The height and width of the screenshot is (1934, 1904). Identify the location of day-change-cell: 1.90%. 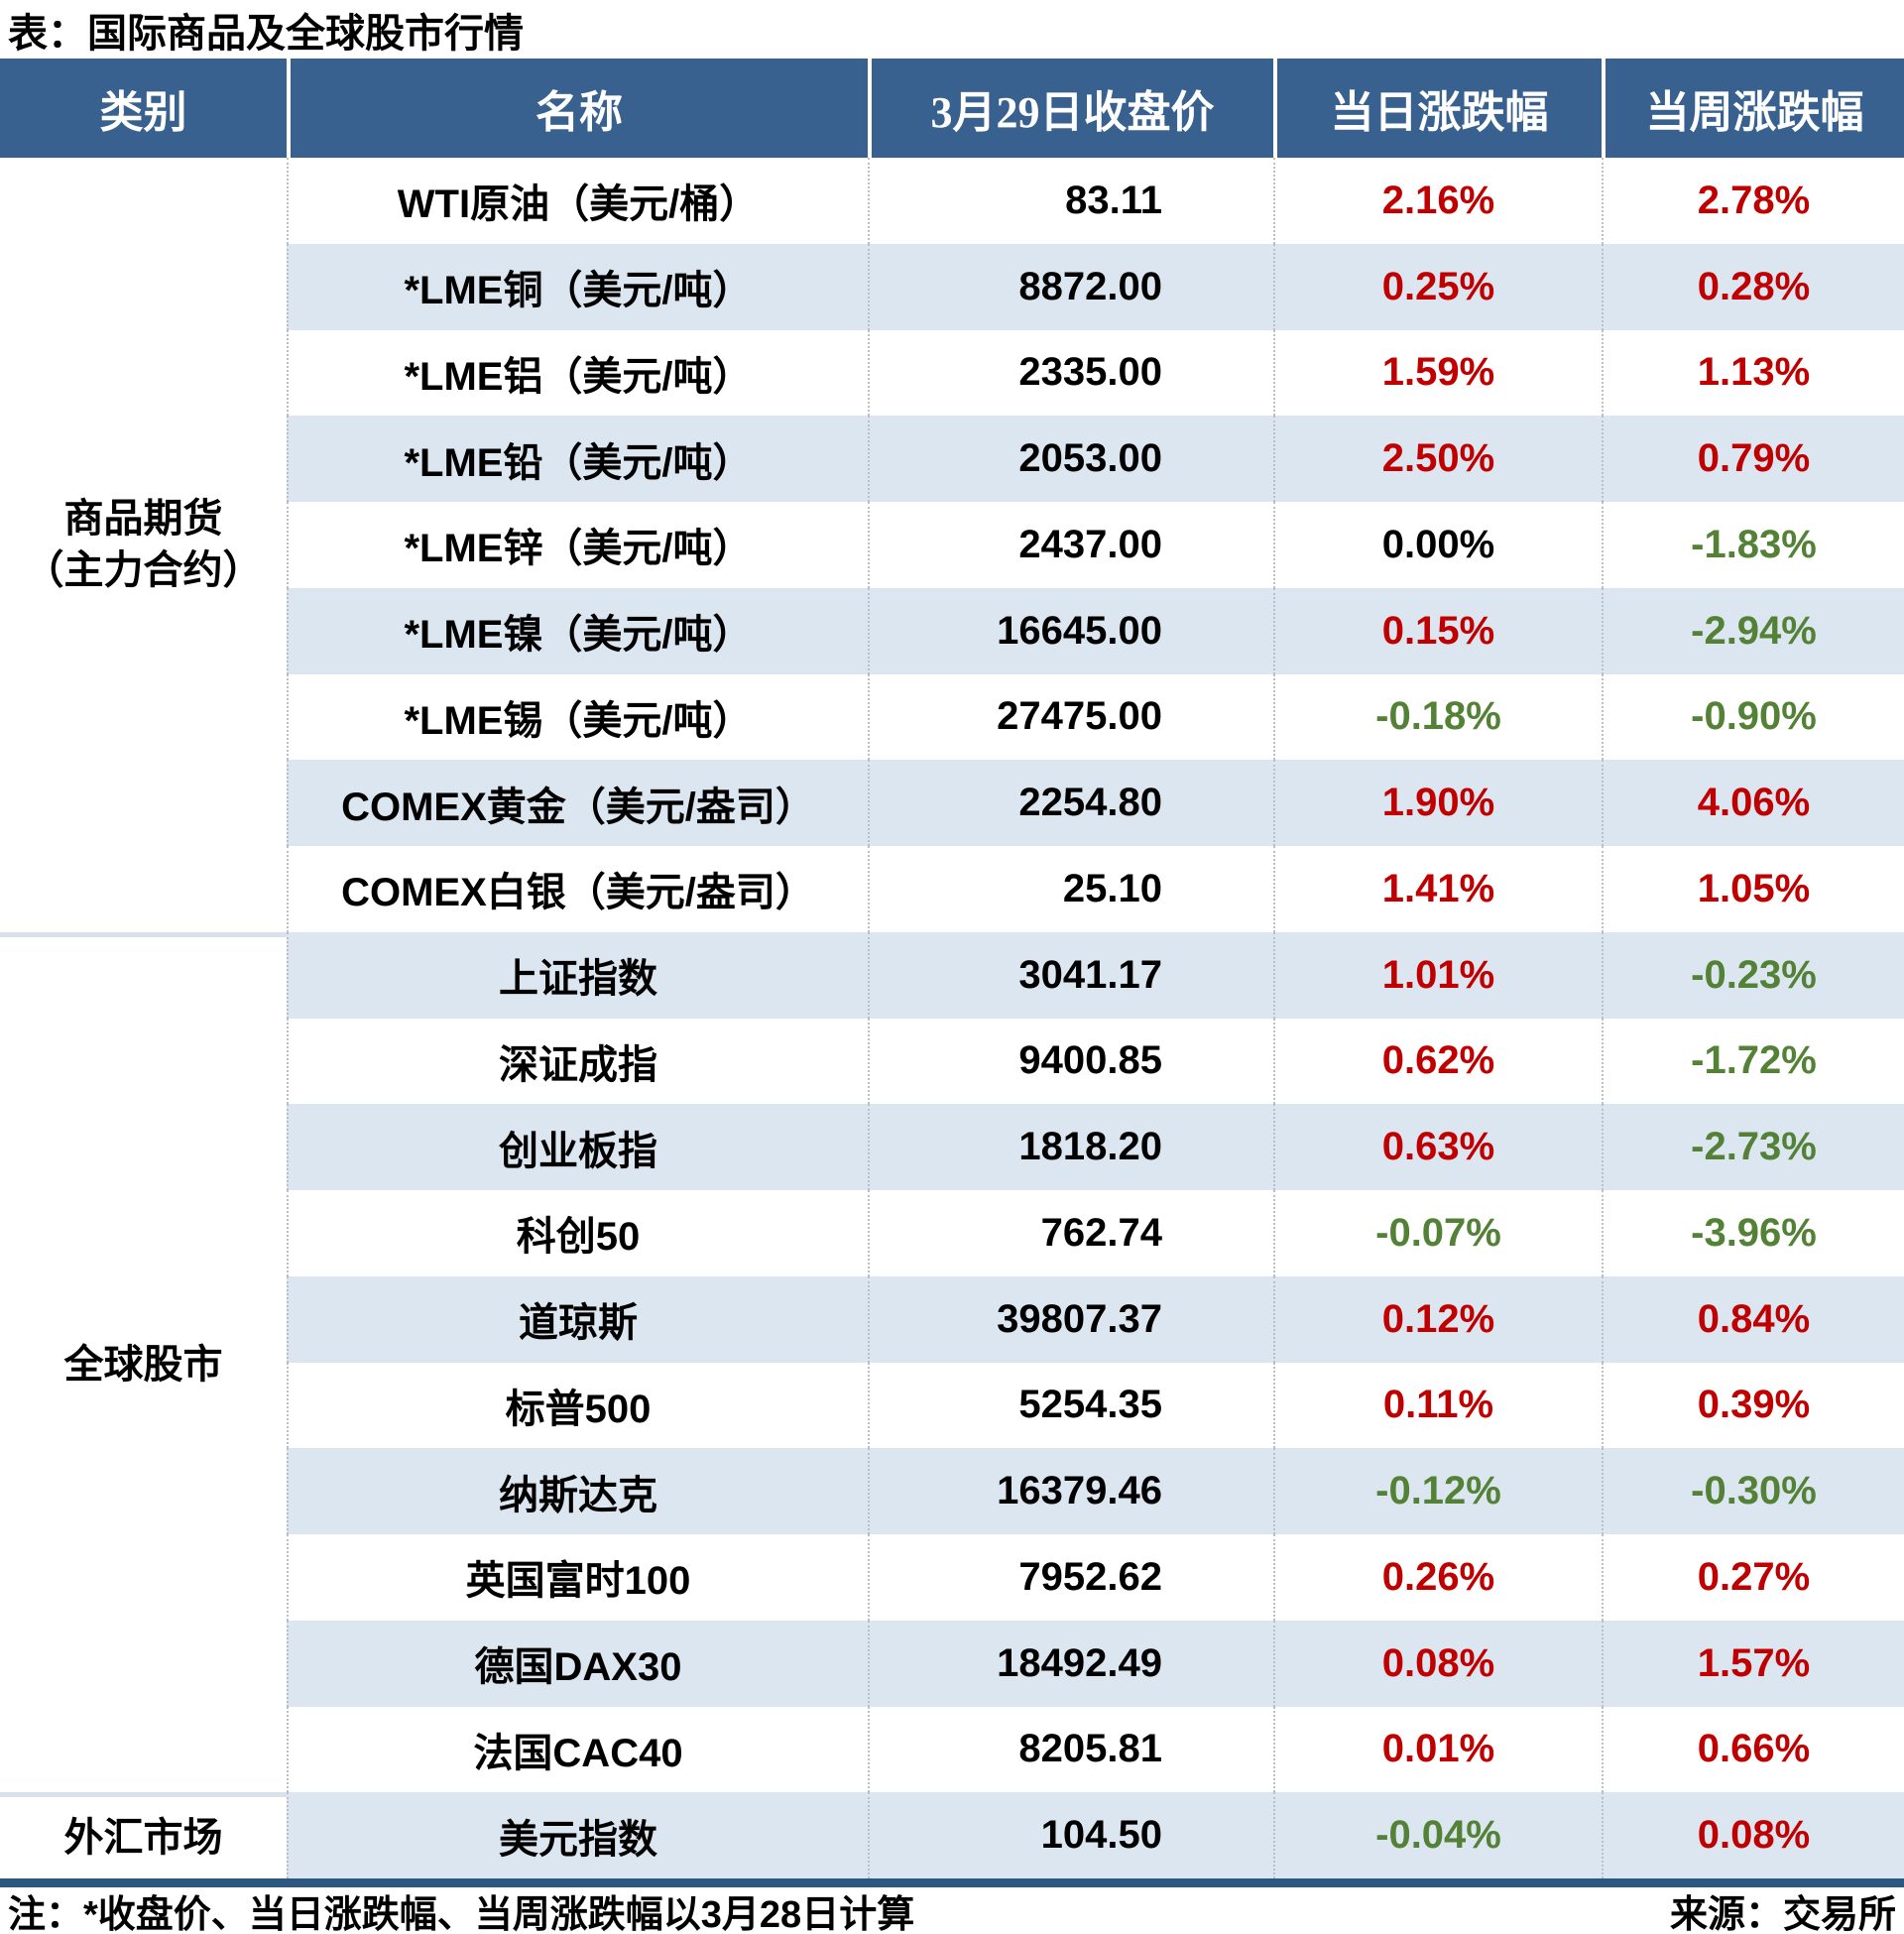
(1437, 803).